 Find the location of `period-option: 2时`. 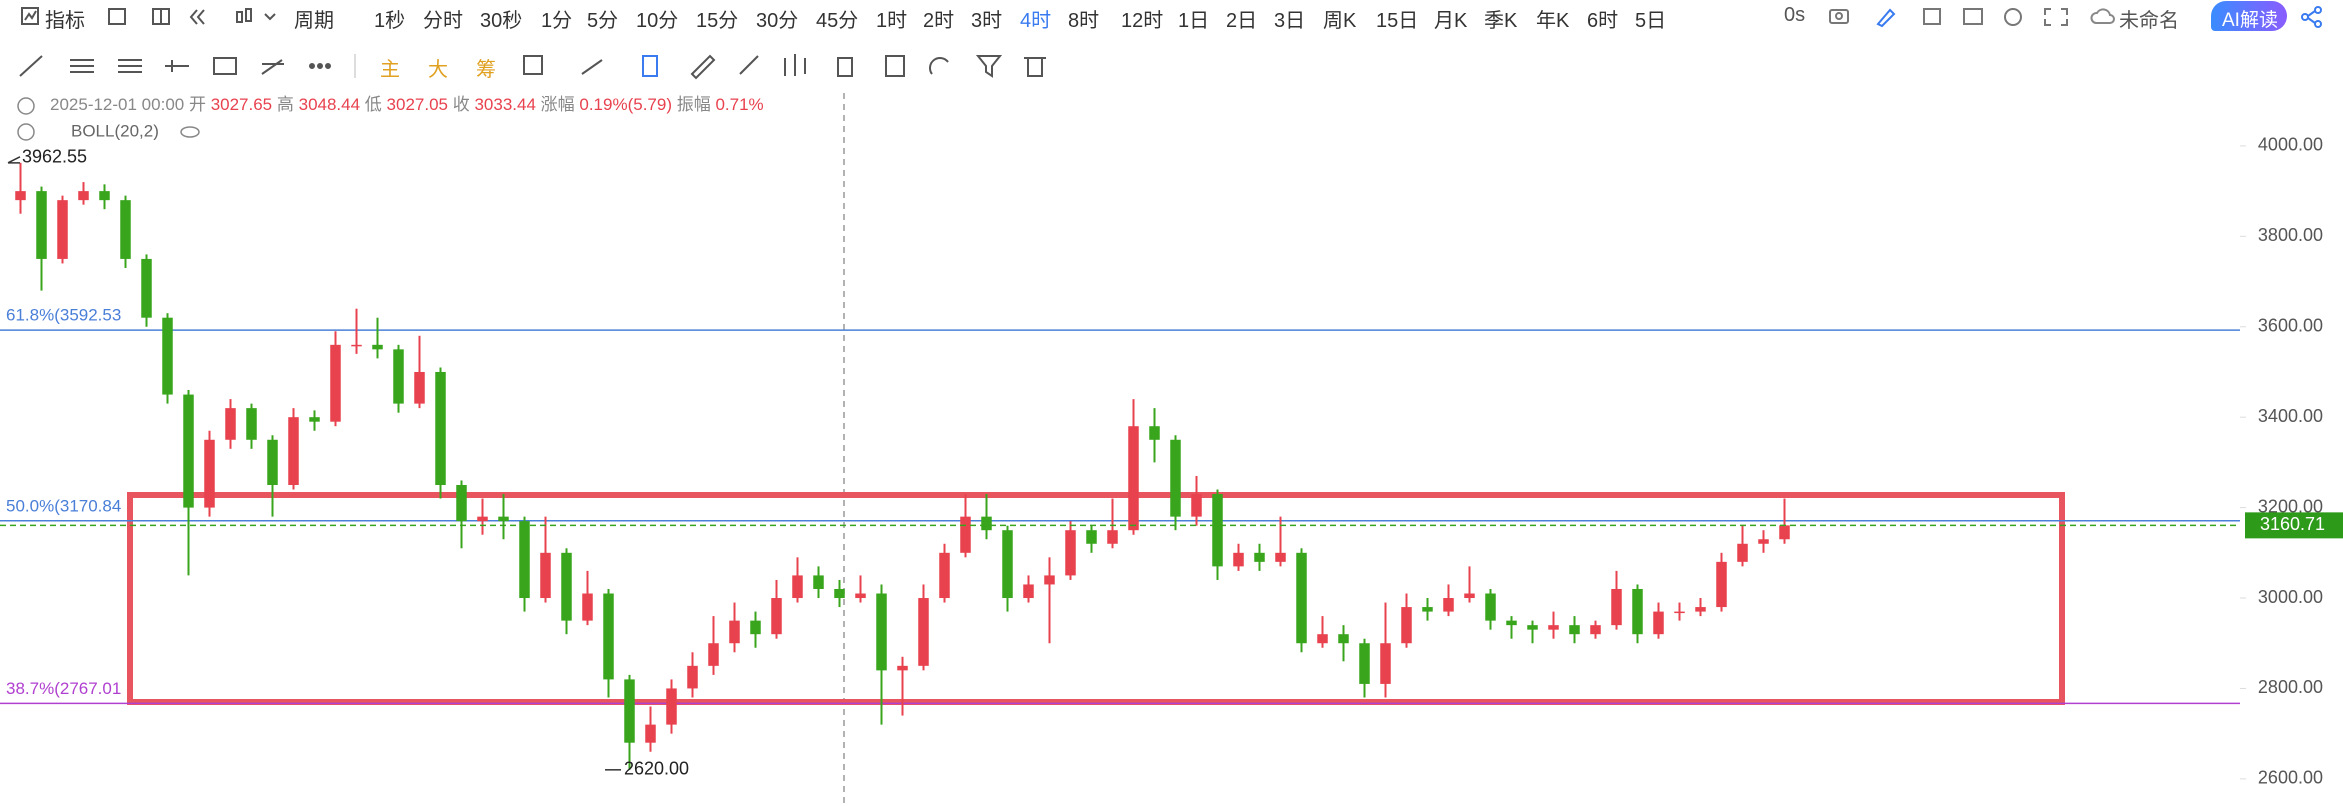

period-option: 2时 is located at coordinates (939, 21).